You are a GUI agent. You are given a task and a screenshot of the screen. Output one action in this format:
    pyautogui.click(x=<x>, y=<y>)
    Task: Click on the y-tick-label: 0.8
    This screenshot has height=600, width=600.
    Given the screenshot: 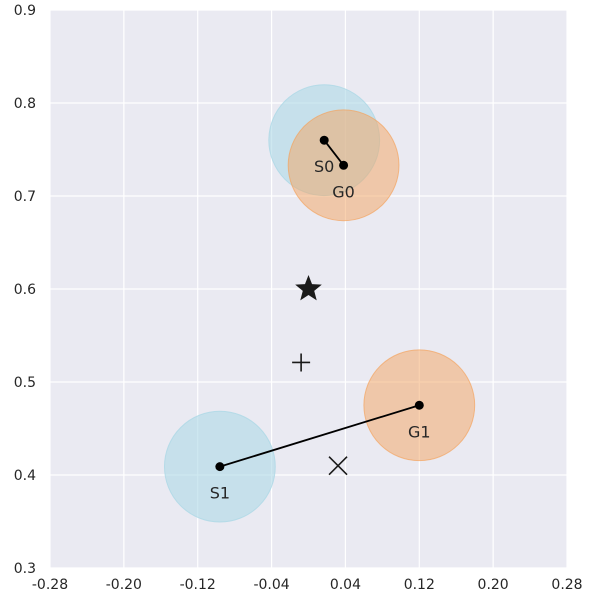 What is the action you would take?
    pyautogui.click(x=25, y=104)
    